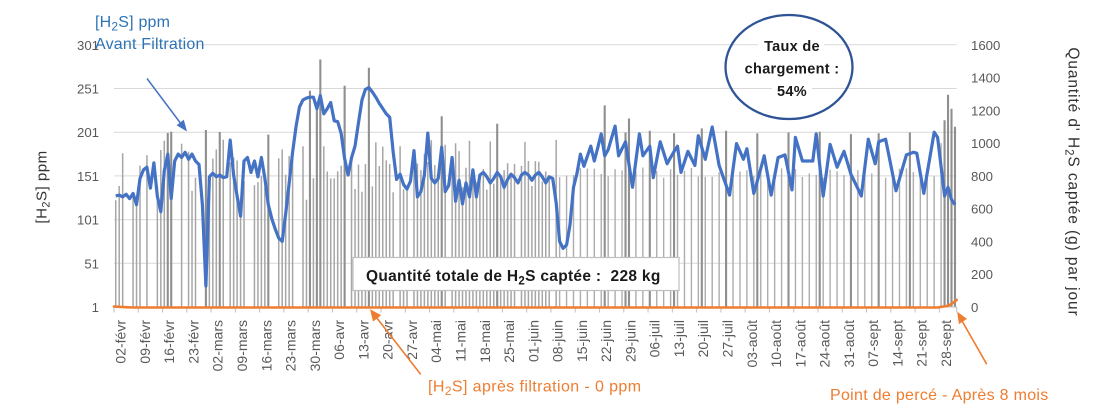 The width and height of the screenshot is (1109, 419). Describe the element at coordinates (339, 340) in the screenshot. I see `svg-text: 06-avr` at that location.